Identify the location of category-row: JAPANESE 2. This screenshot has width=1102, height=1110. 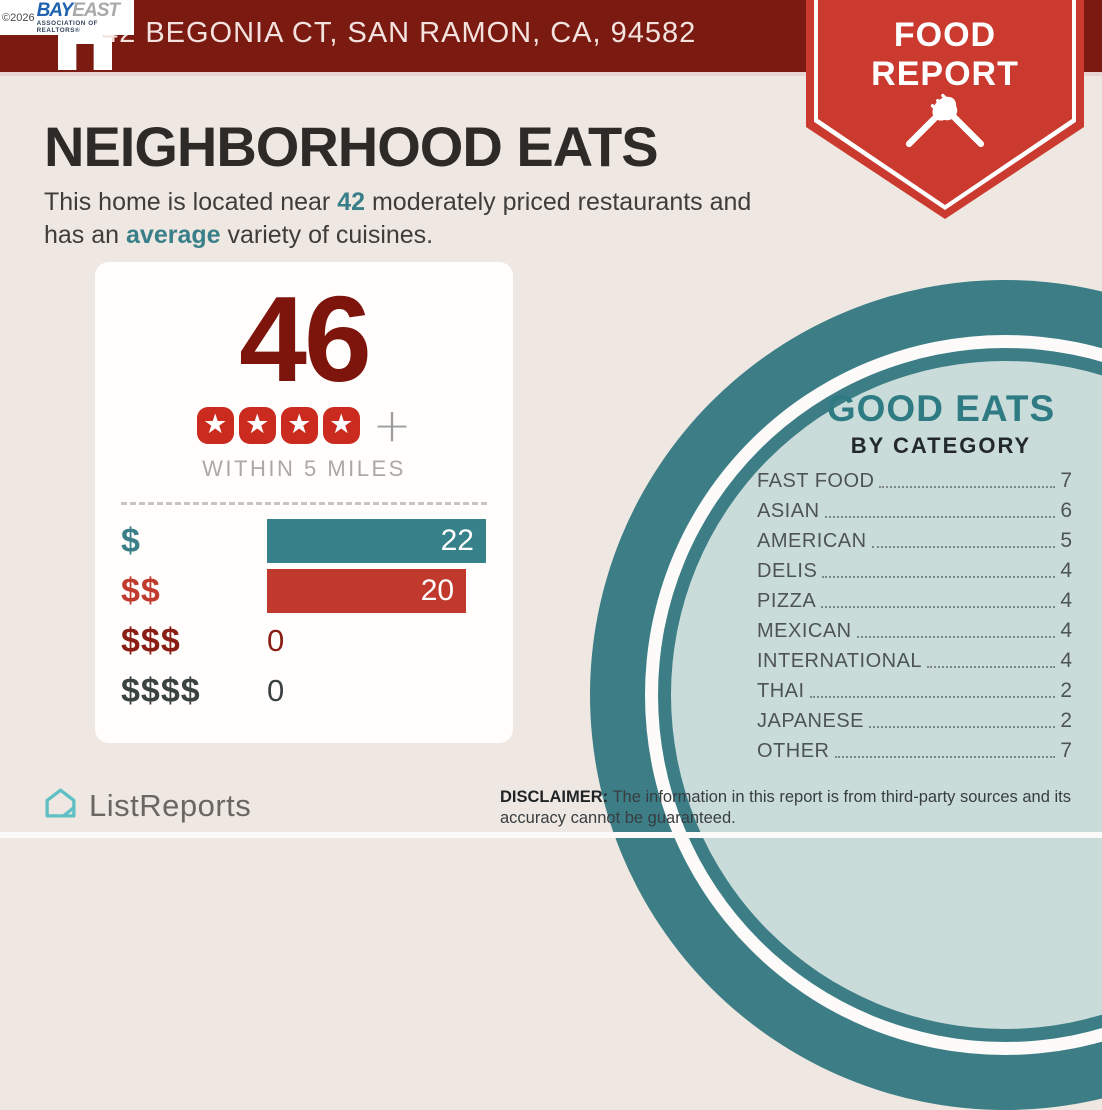
(914, 720).